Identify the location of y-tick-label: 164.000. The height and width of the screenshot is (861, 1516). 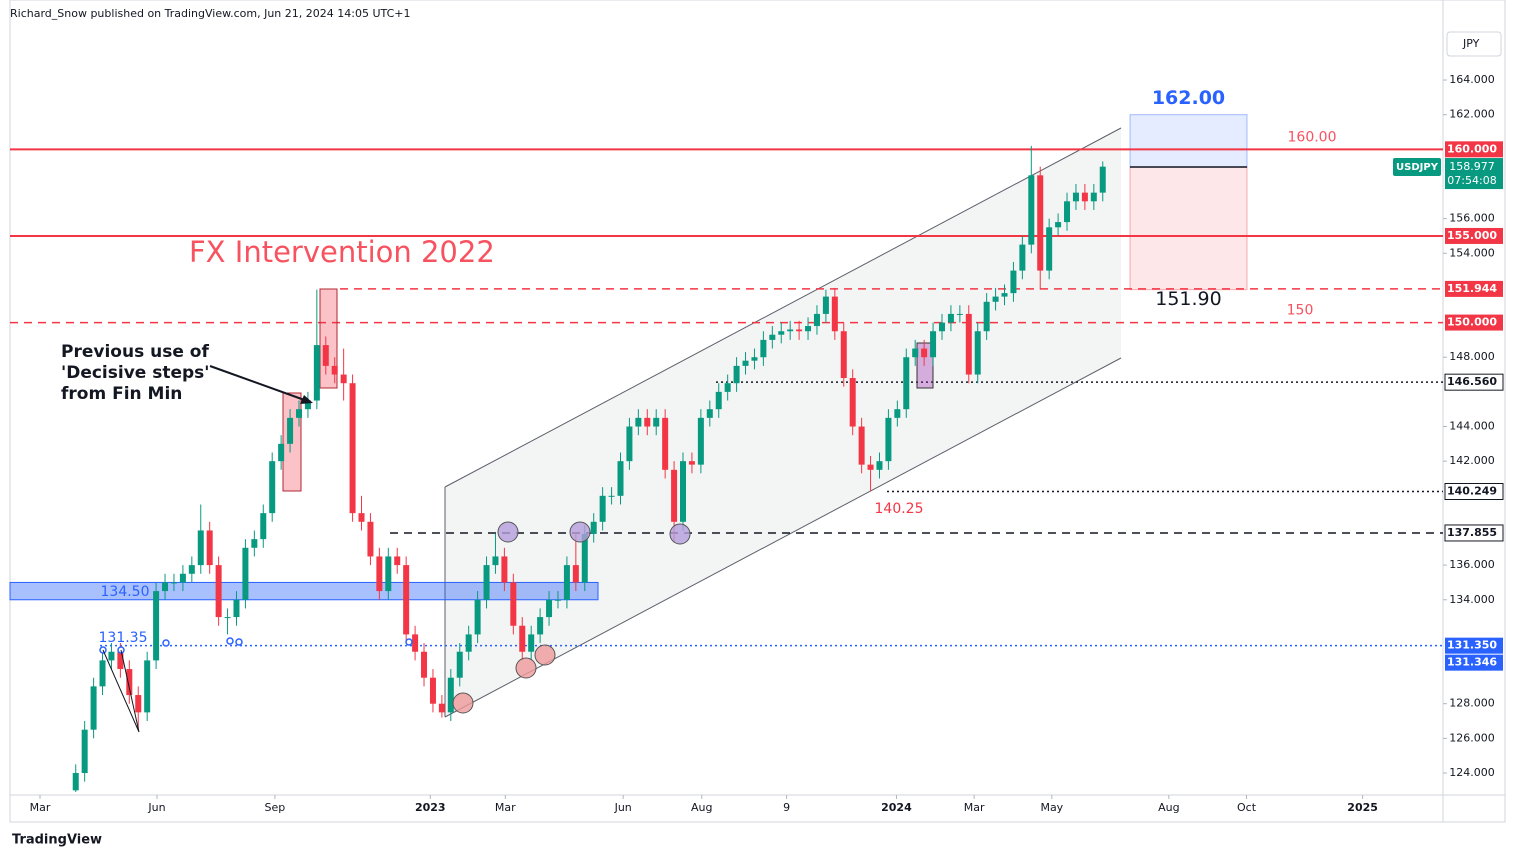
(1472, 79).